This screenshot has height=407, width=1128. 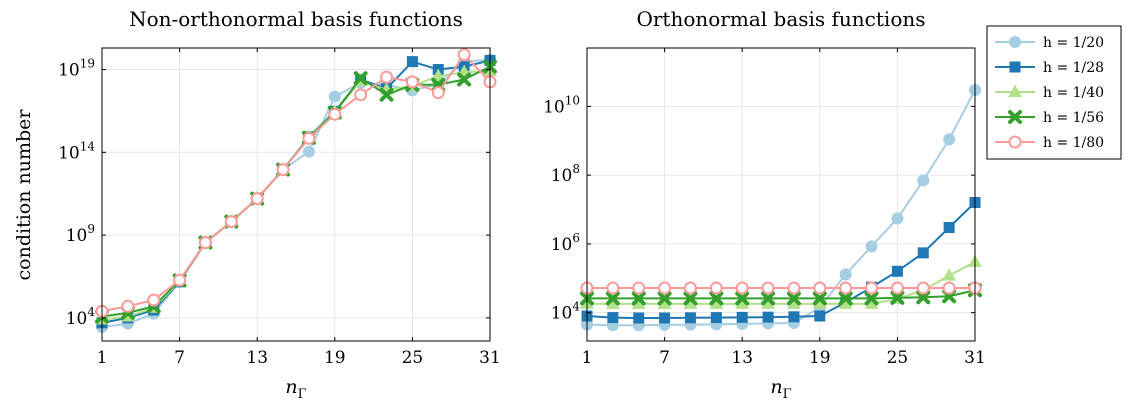 What do you see at coordinates (1073, 68) in the screenshot?
I see `legend-label-1: h = 1/28` at bounding box center [1073, 68].